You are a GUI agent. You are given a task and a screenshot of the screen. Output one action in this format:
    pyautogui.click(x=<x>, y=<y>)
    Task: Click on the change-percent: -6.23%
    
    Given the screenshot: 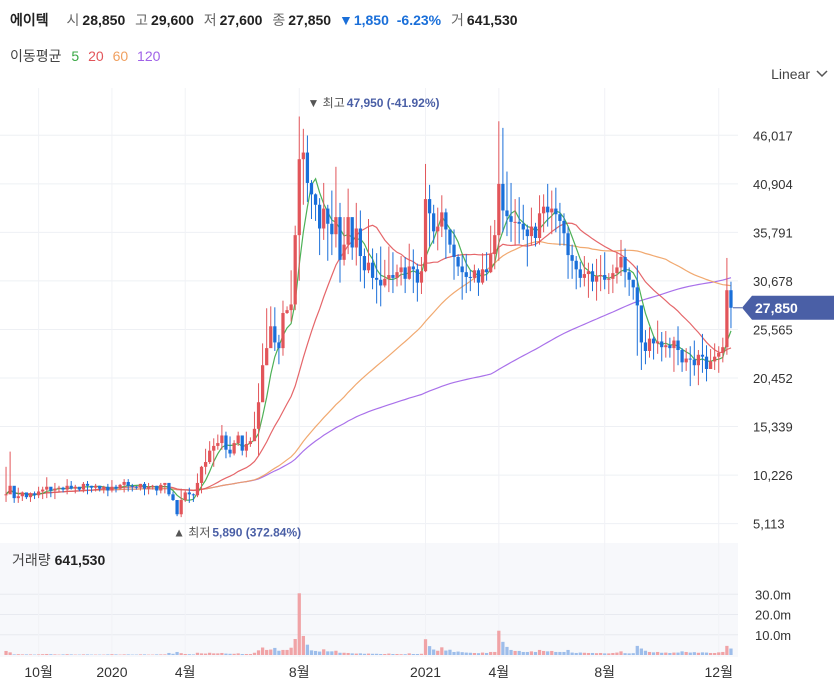 What is the action you would take?
    pyautogui.click(x=419, y=20)
    